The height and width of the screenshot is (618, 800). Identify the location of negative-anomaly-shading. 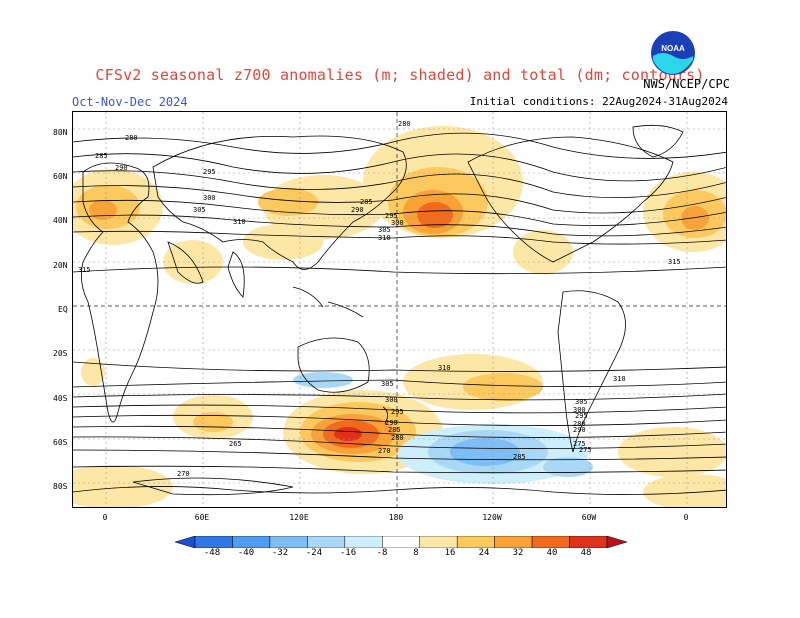
(443, 428).